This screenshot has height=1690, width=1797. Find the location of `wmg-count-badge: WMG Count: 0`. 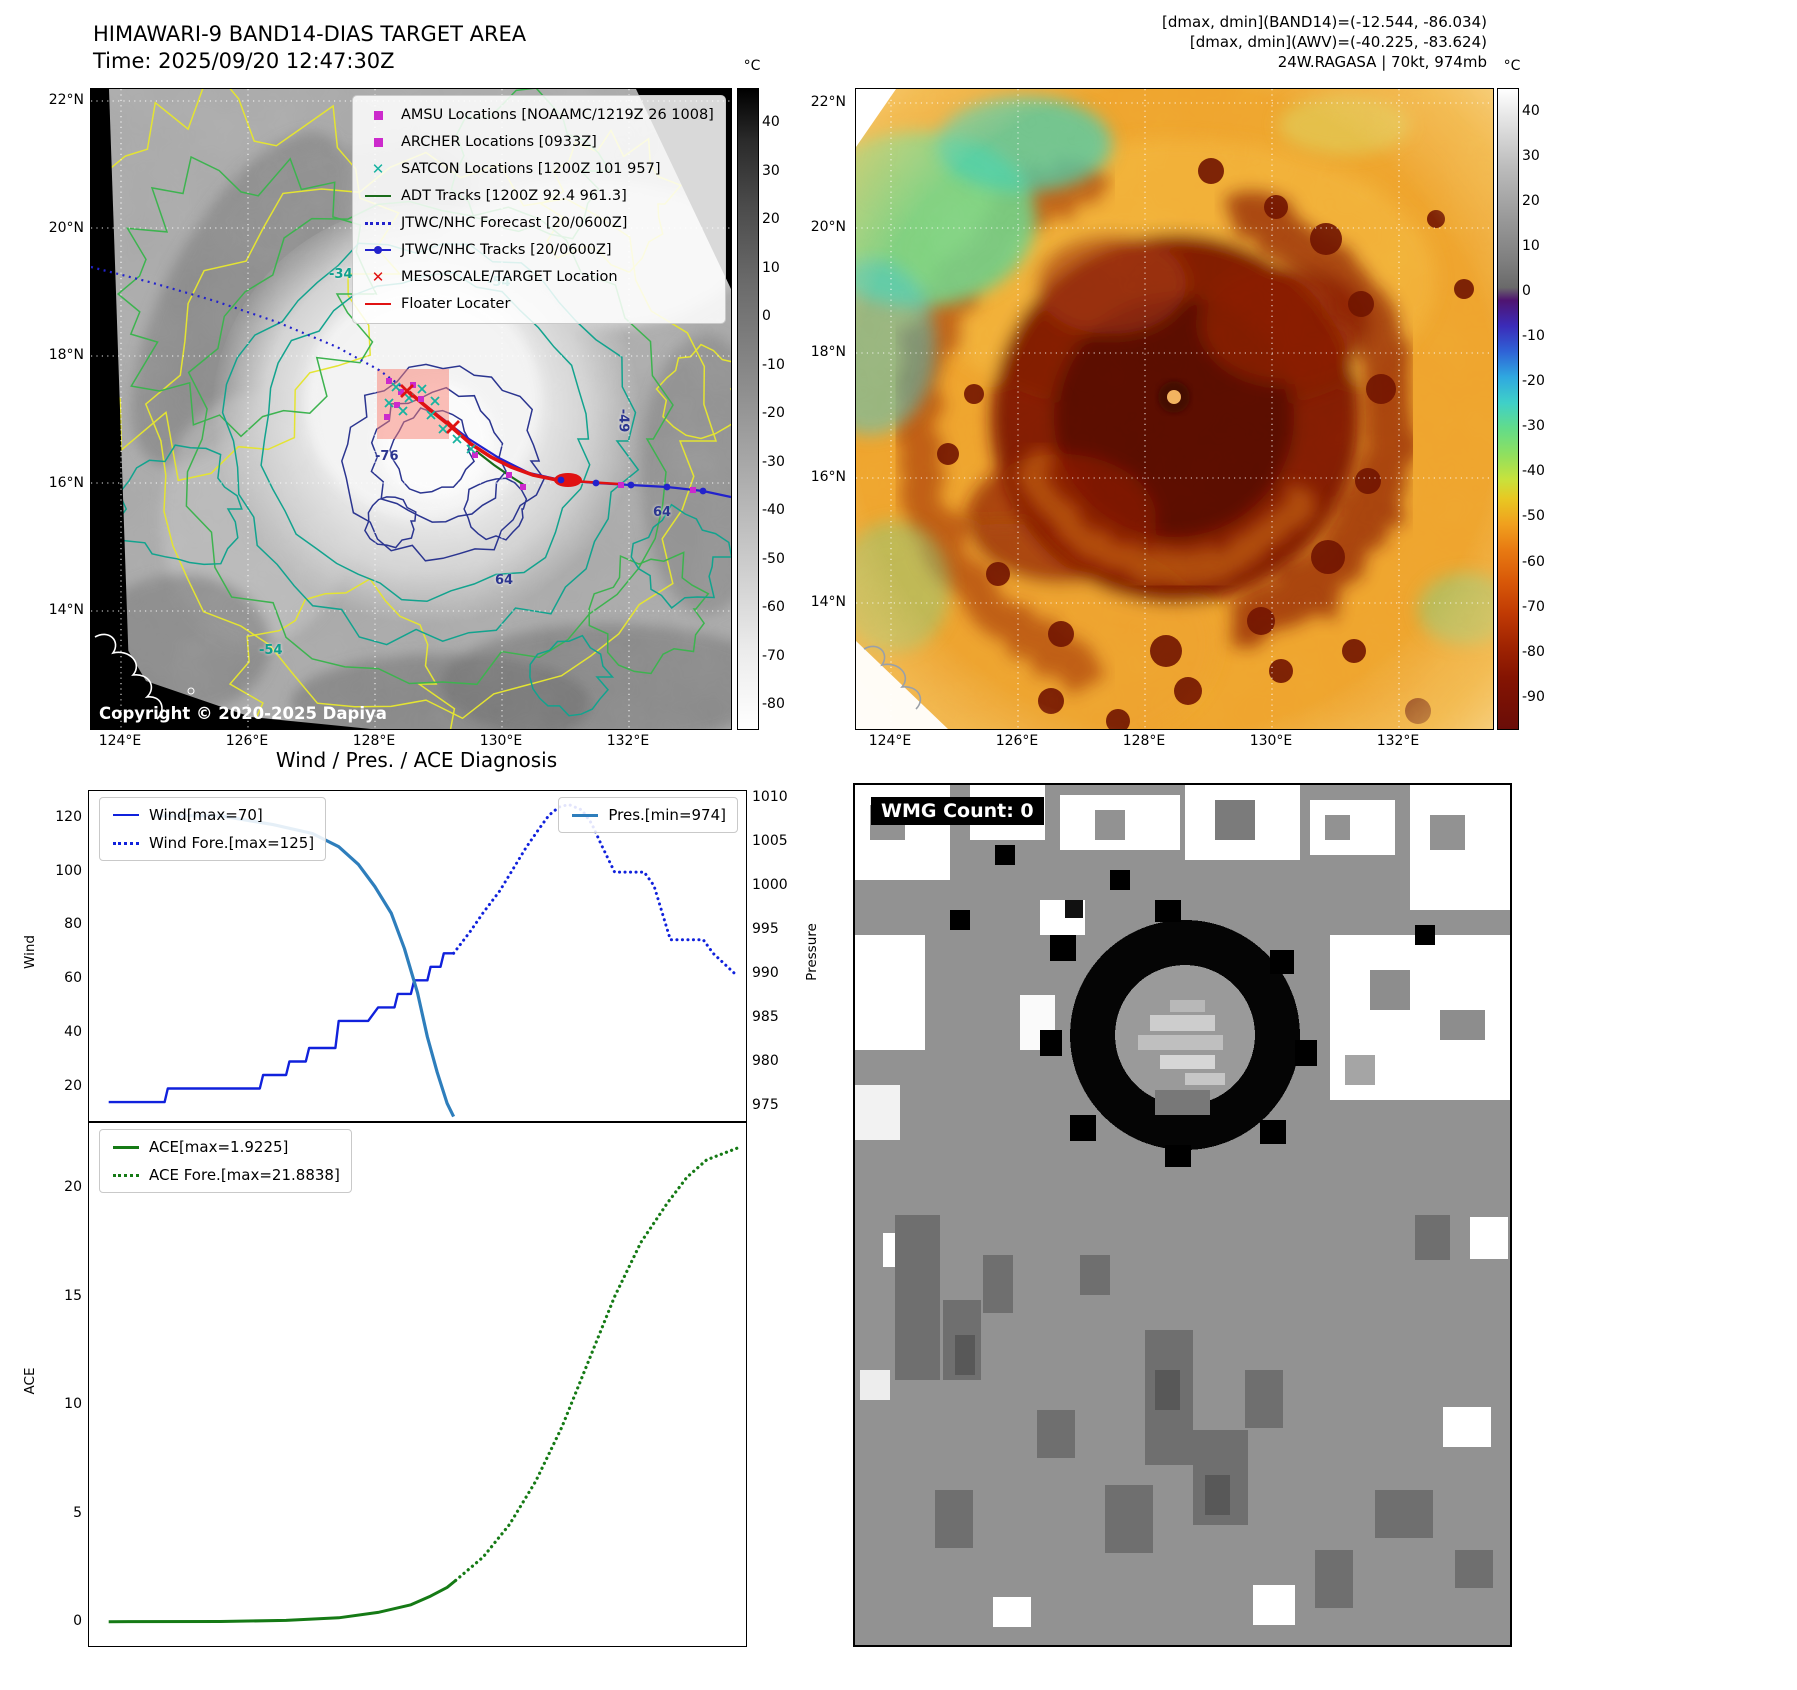

wmg-count-badge: WMG Count: 0 is located at coordinates (957, 811).